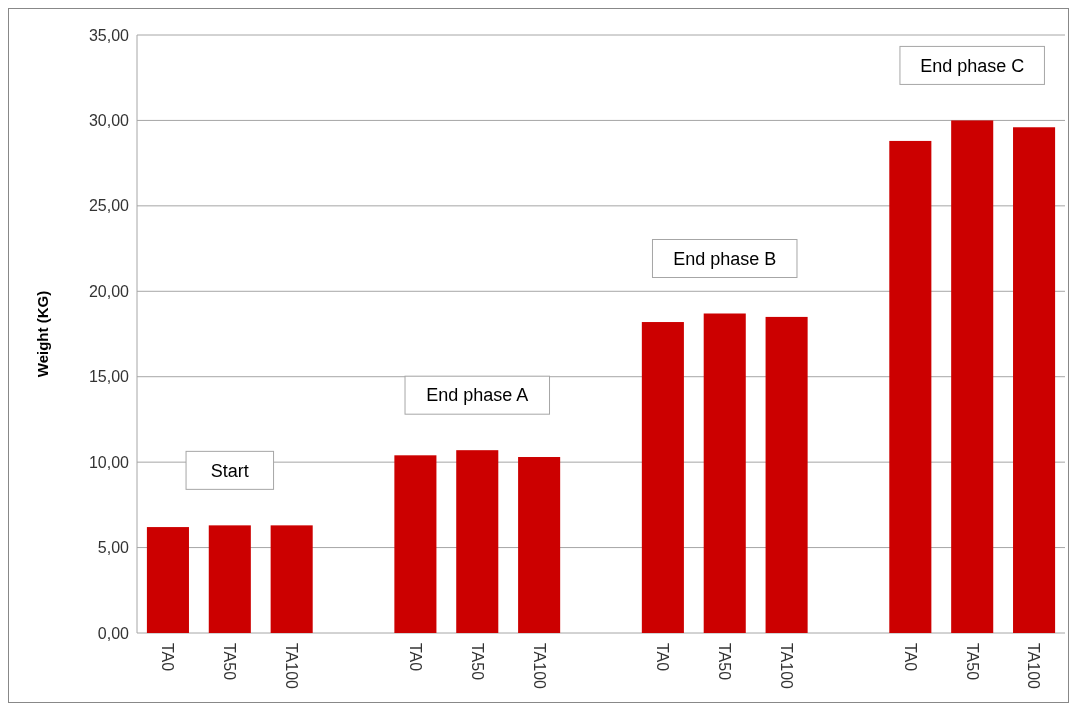 Image resolution: width=1077 pixels, height=711 pixels. I want to click on annotation: End phase B, so click(725, 258).